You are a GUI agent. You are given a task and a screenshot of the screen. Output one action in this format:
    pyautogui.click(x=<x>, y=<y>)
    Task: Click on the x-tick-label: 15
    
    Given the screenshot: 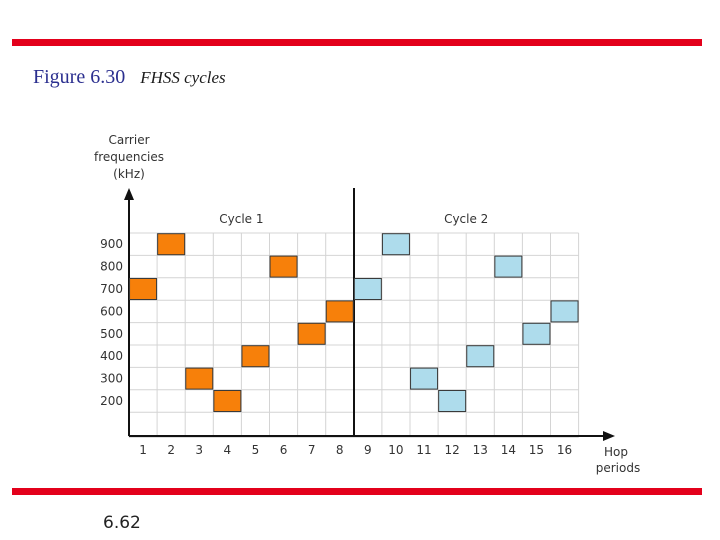 What is the action you would take?
    pyautogui.click(x=536, y=450)
    